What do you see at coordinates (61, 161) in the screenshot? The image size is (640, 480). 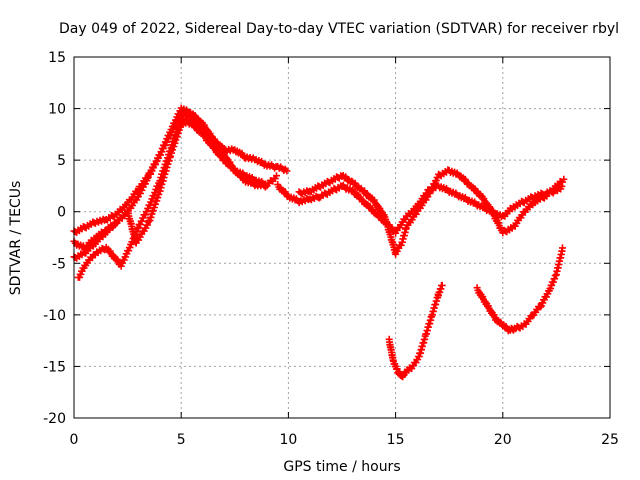 I see `y-tick-label: 5` at bounding box center [61, 161].